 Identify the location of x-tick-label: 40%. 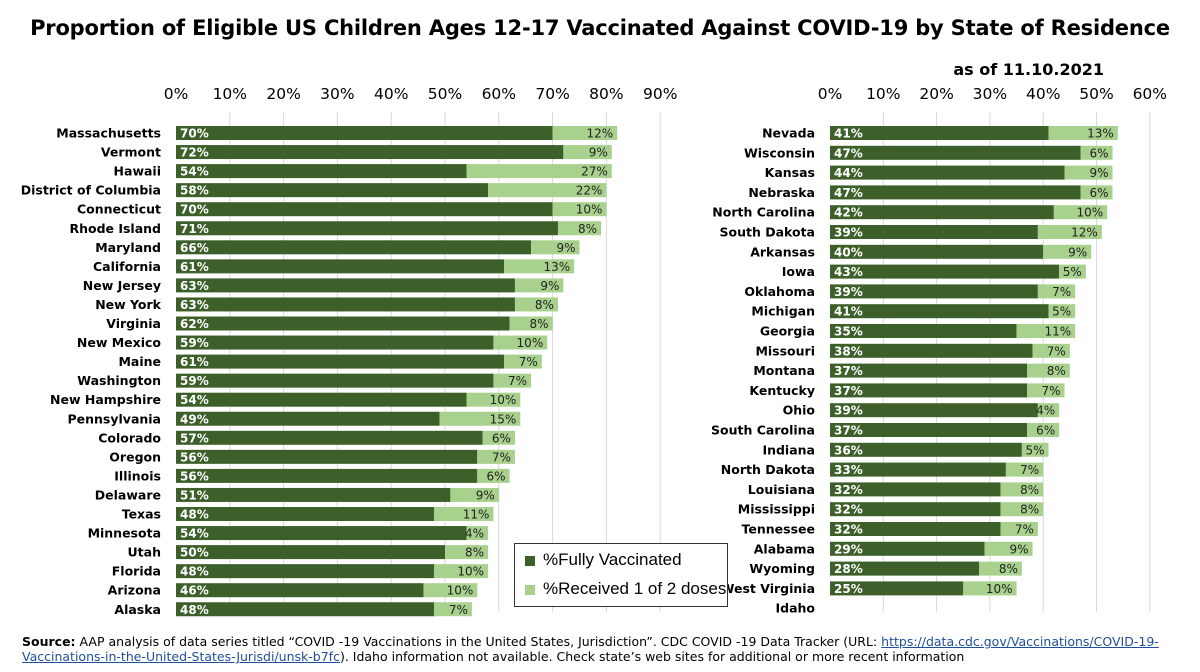
(1043, 94).